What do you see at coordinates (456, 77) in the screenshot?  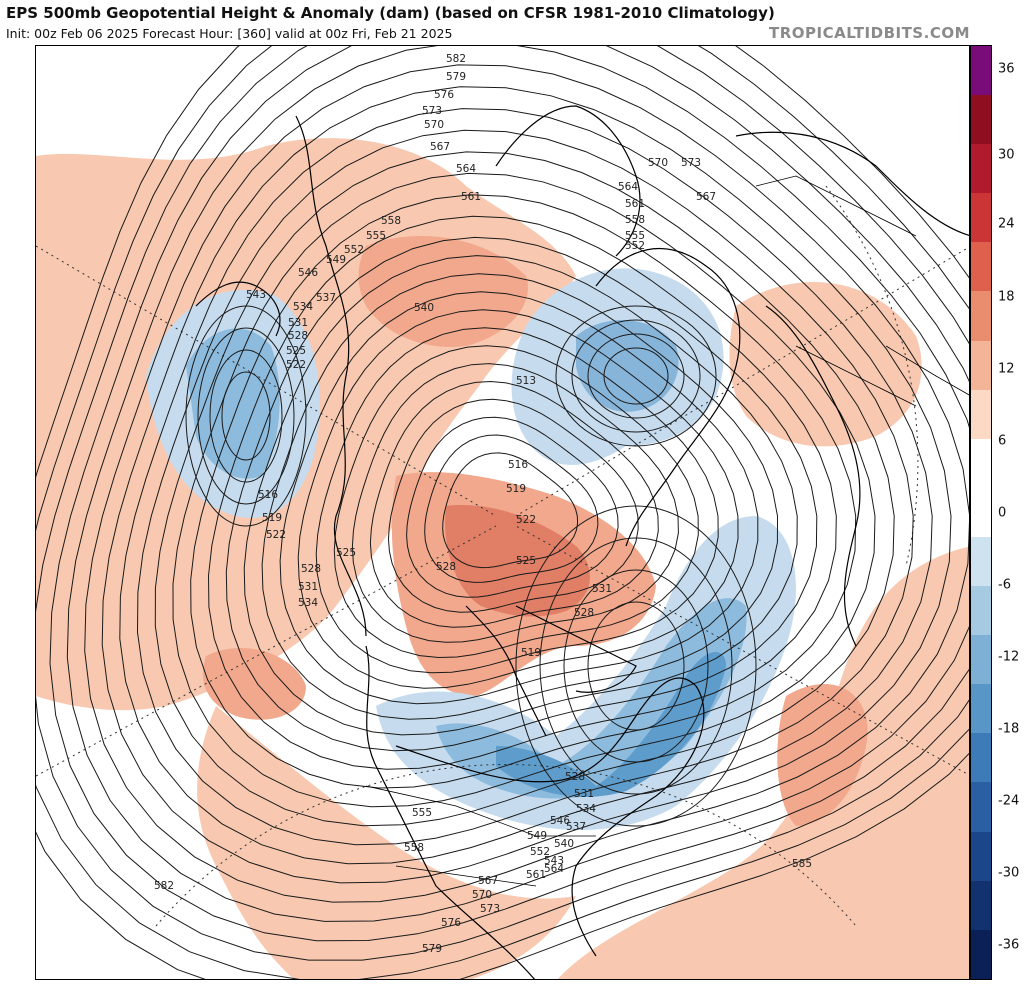 I see `label-579-top: 579` at bounding box center [456, 77].